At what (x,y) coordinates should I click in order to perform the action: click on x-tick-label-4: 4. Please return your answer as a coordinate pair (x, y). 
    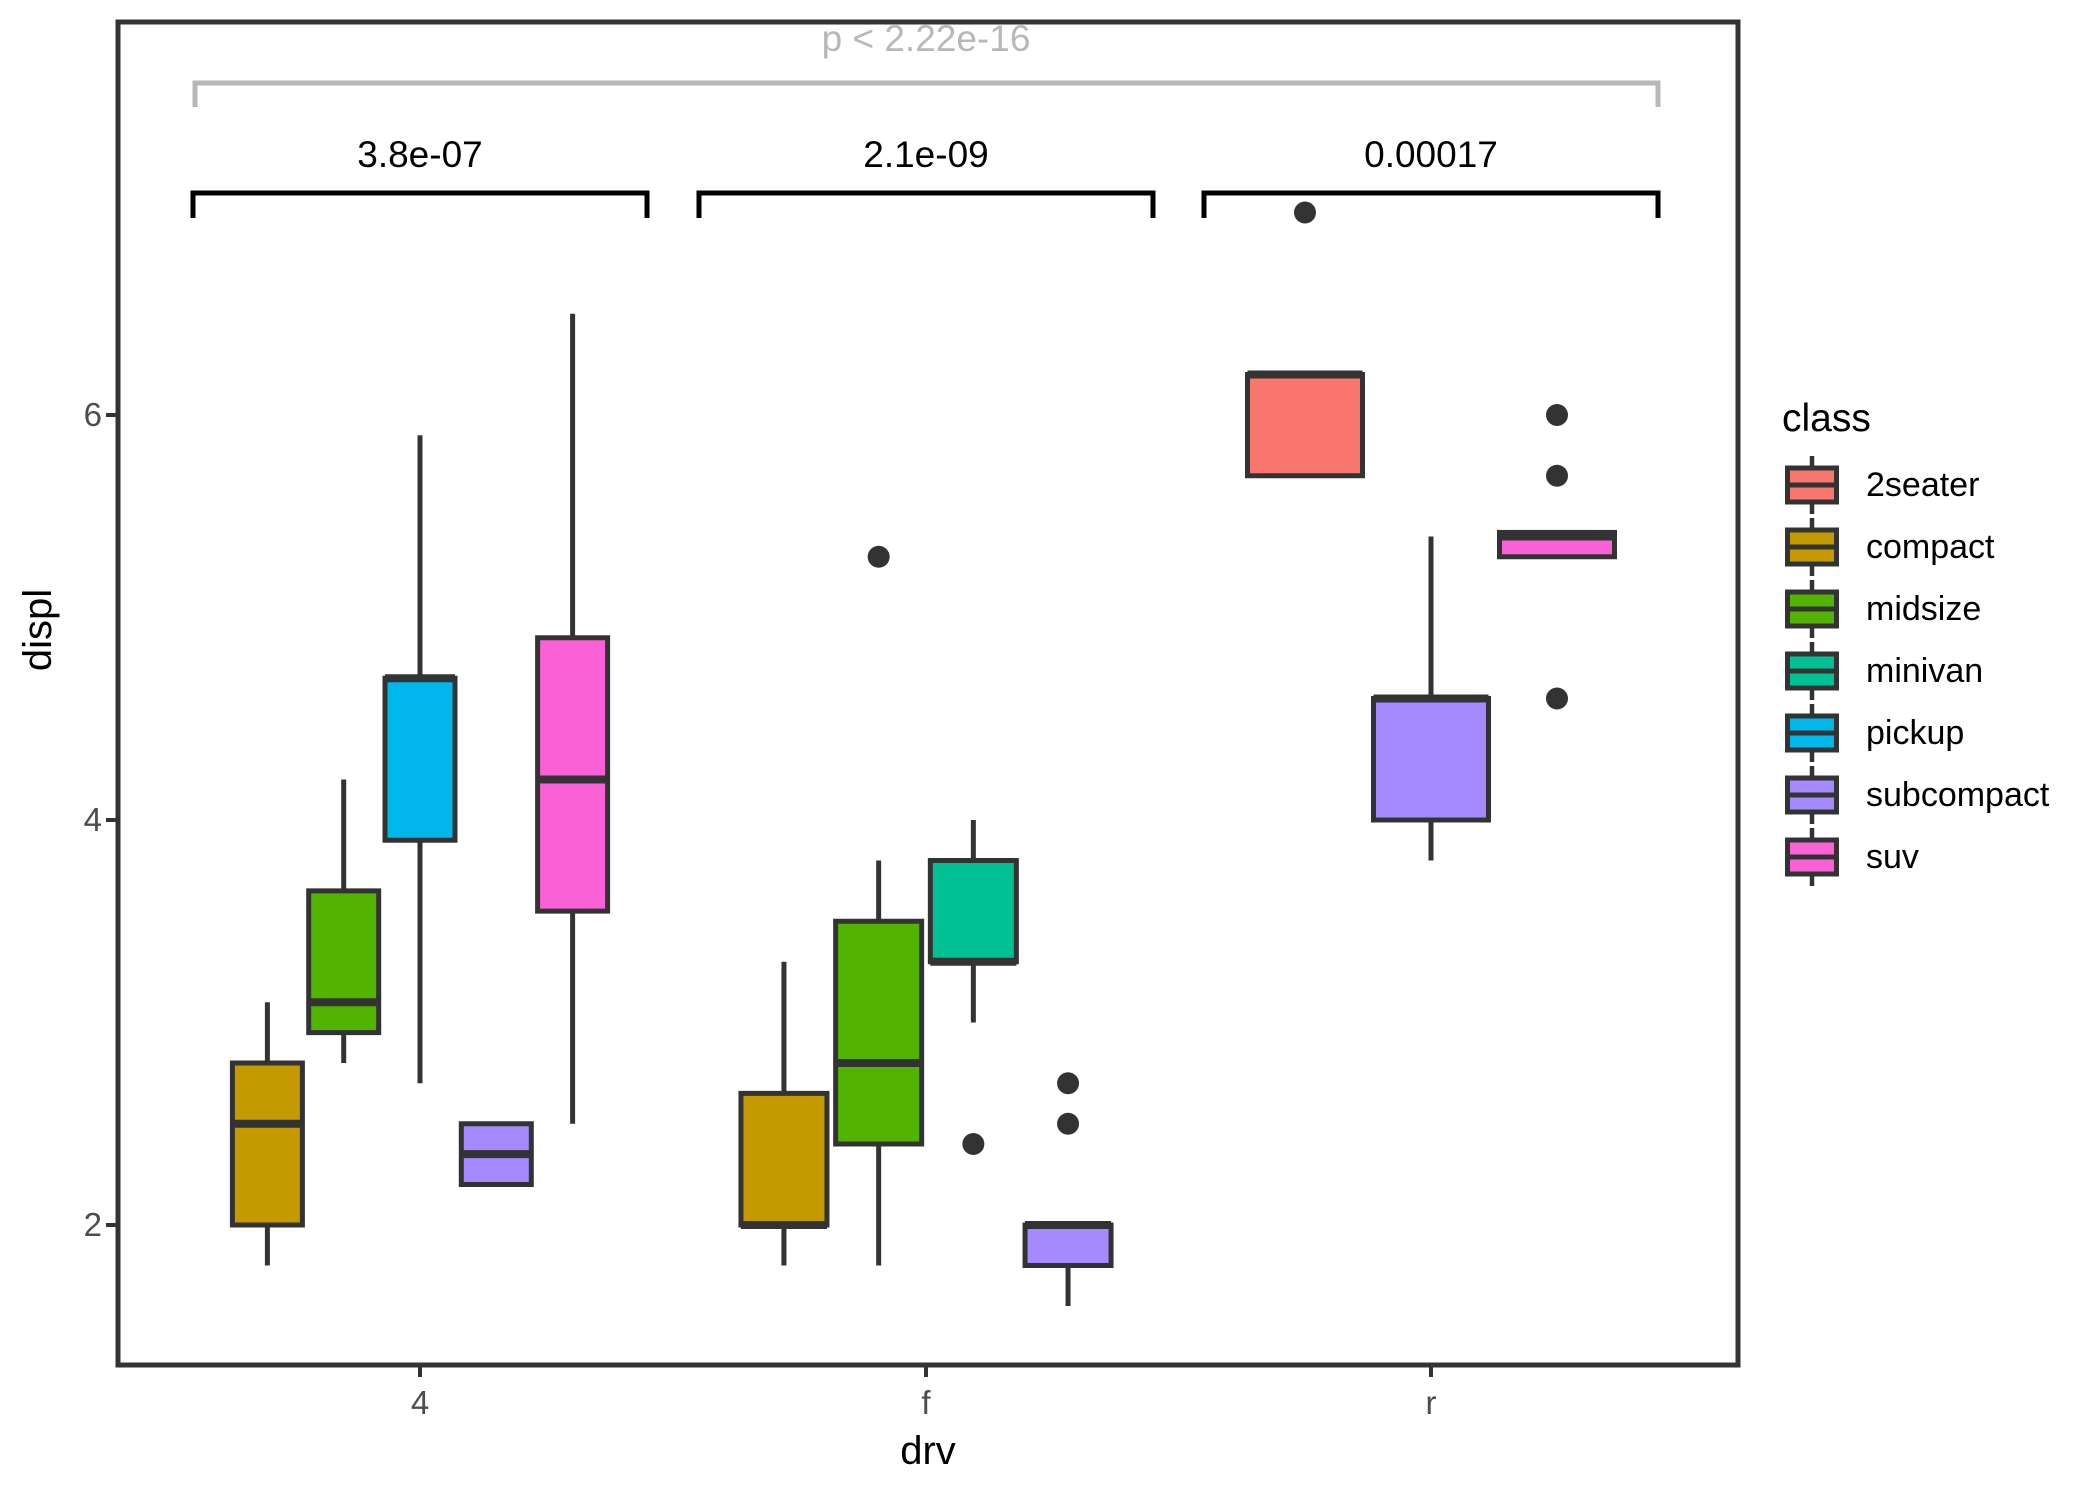
    Looking at the image, I should click on (420, 1402).